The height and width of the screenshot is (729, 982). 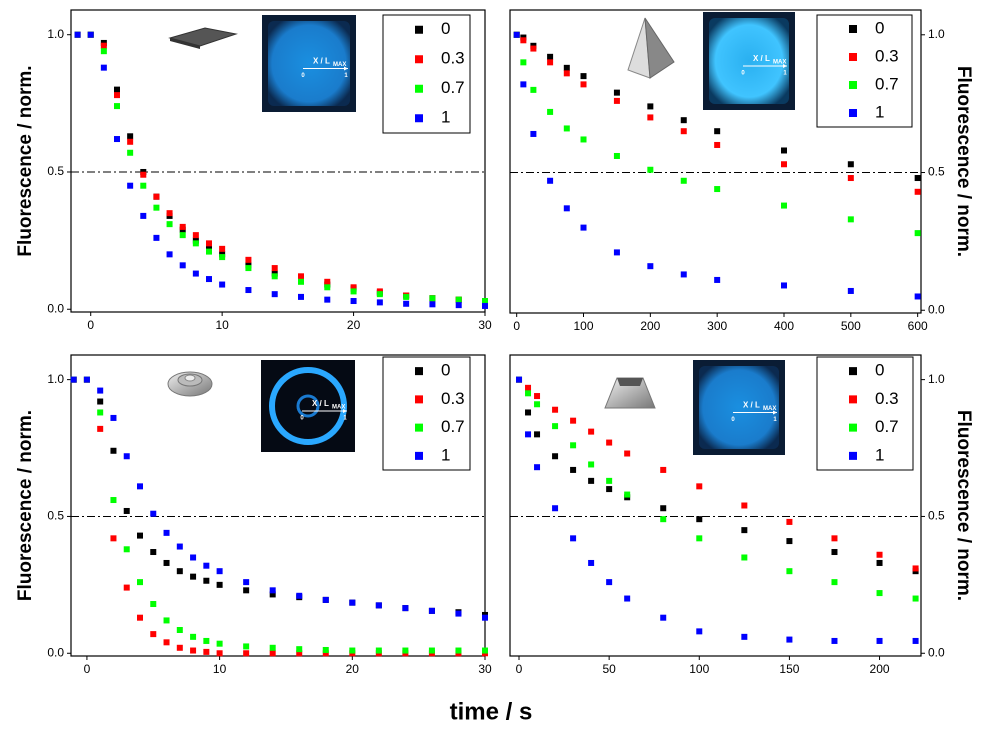 What do you see at coordinates (879, 27) in the screenshot?
I see `legend-label: 0` at bounding box center [879, 27].